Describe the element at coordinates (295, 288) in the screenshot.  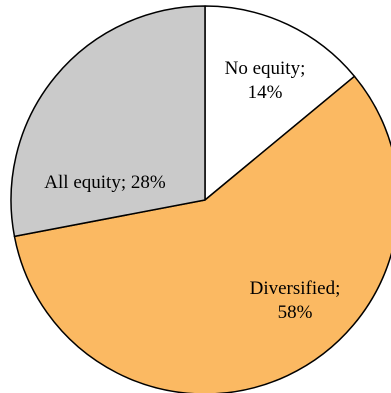
I see `pie-label-line: Diversified;` at that location.